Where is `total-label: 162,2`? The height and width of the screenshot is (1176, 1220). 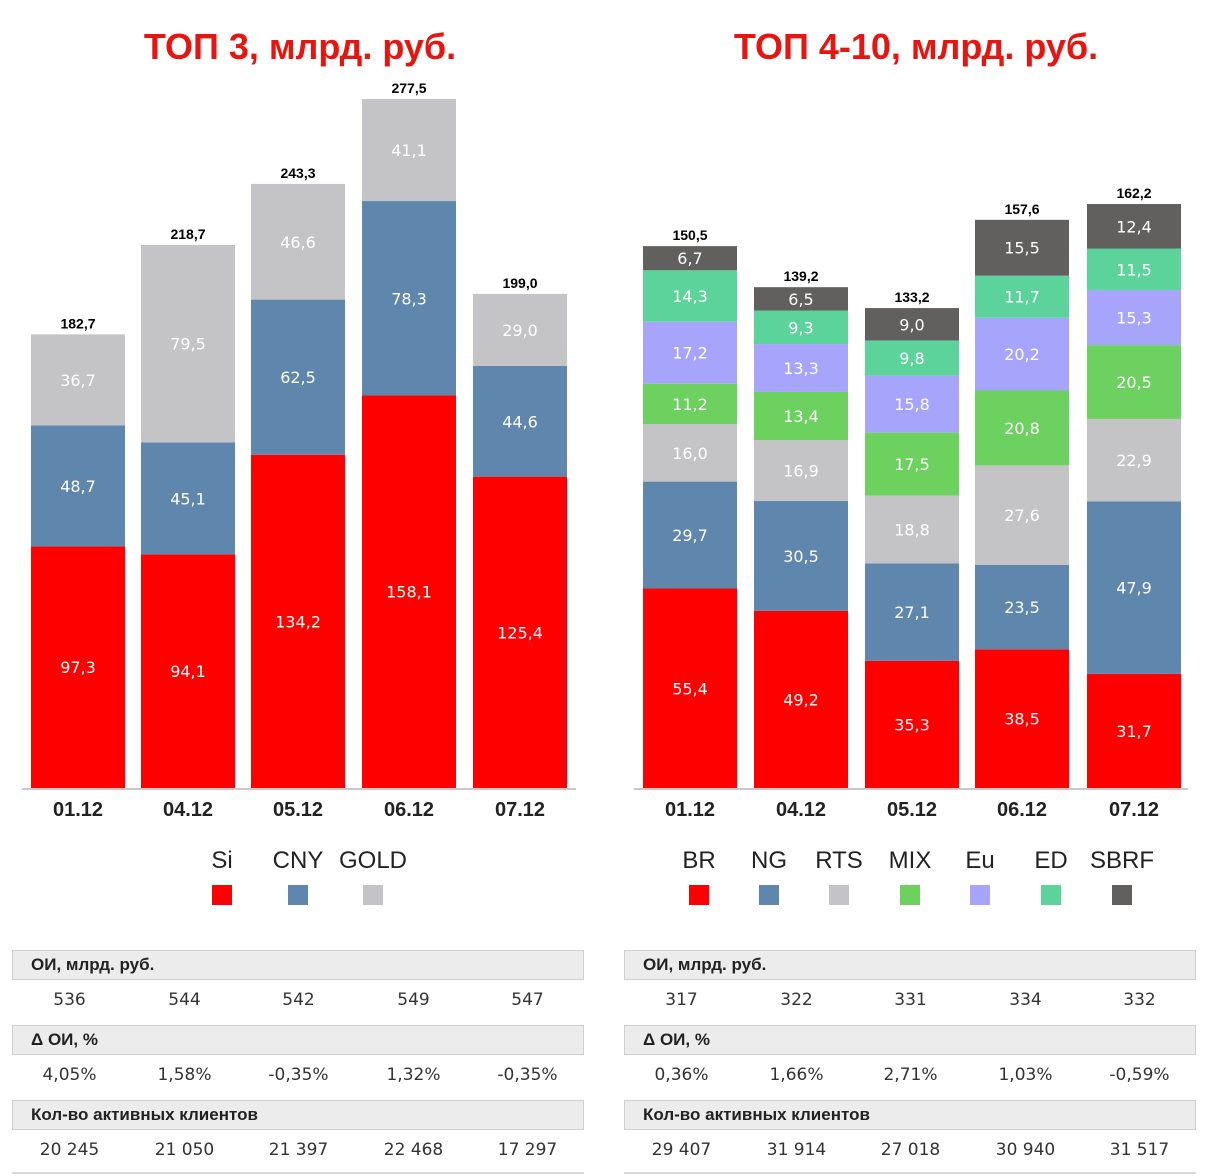 total-label: 162,2 is located at coordinates (1133, 193).